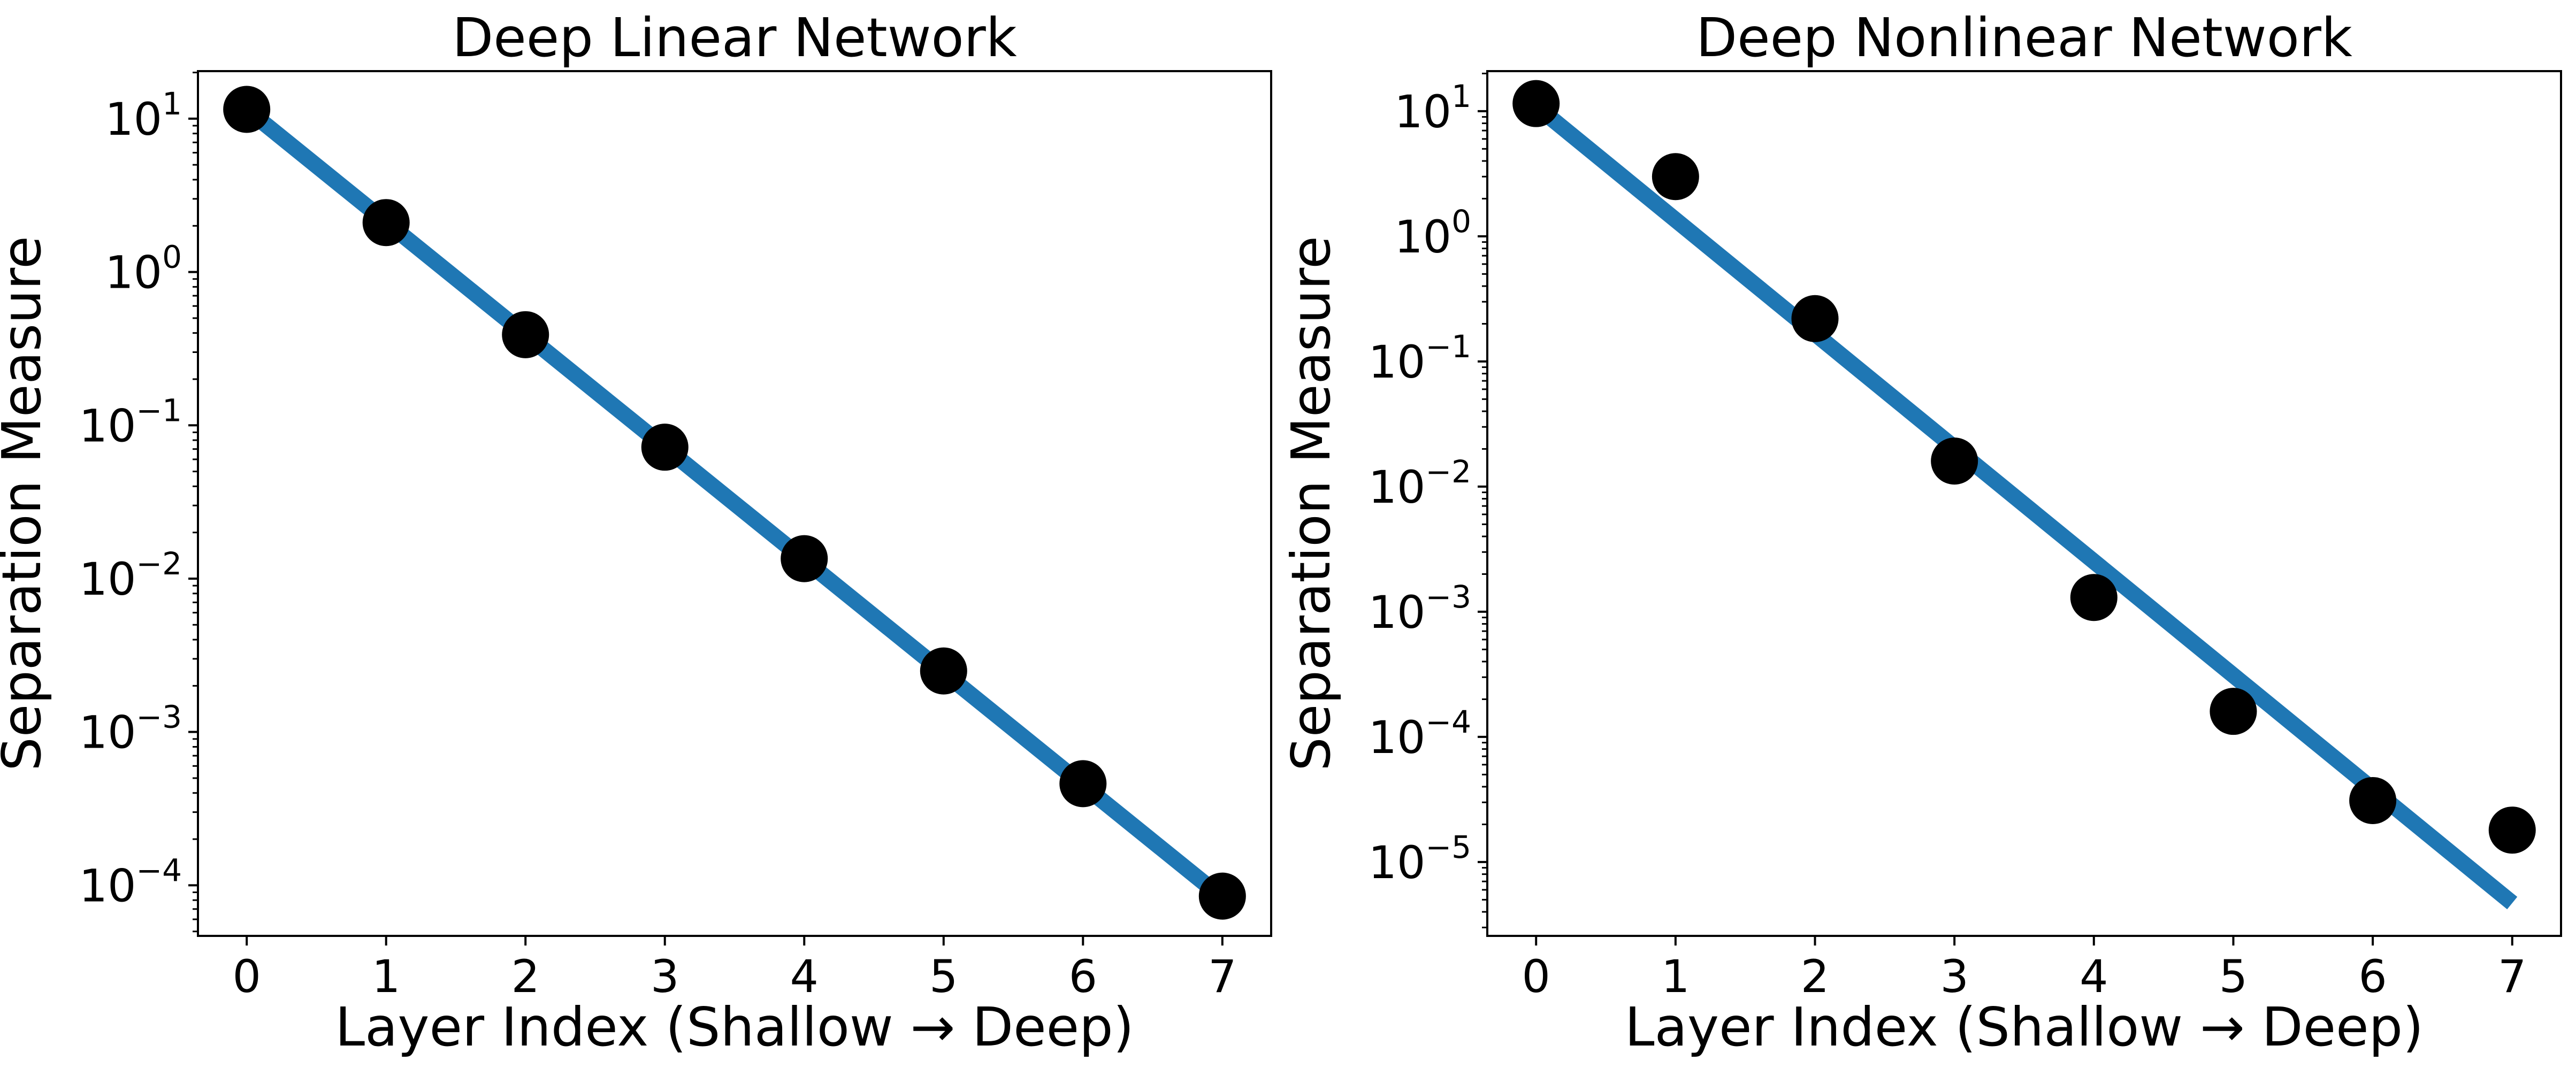  What do you see at coordinates (734, 37) in the screenshot?
I see `chart-title: Deep Linear Network` at bounding box center [734, 37].